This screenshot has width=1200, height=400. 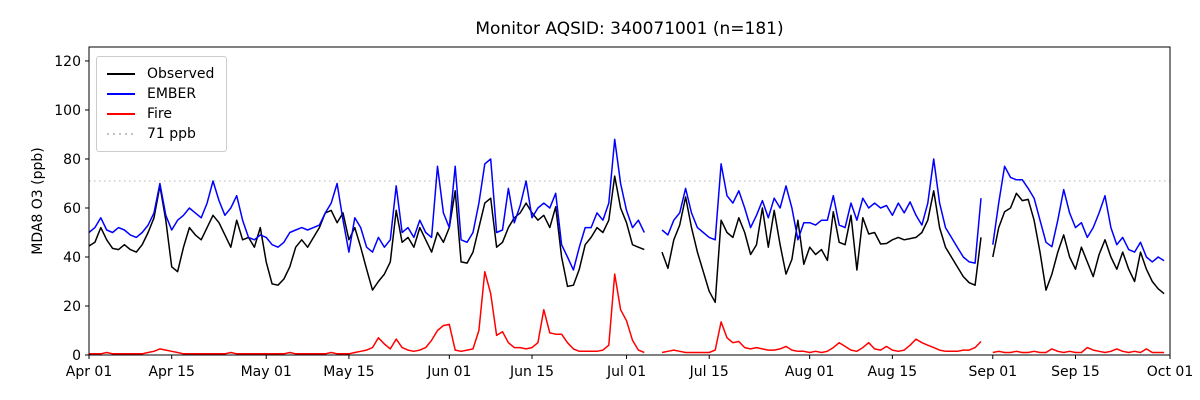 I want to click on x-tick-label: Jun 01, so click(x=448, y=372).